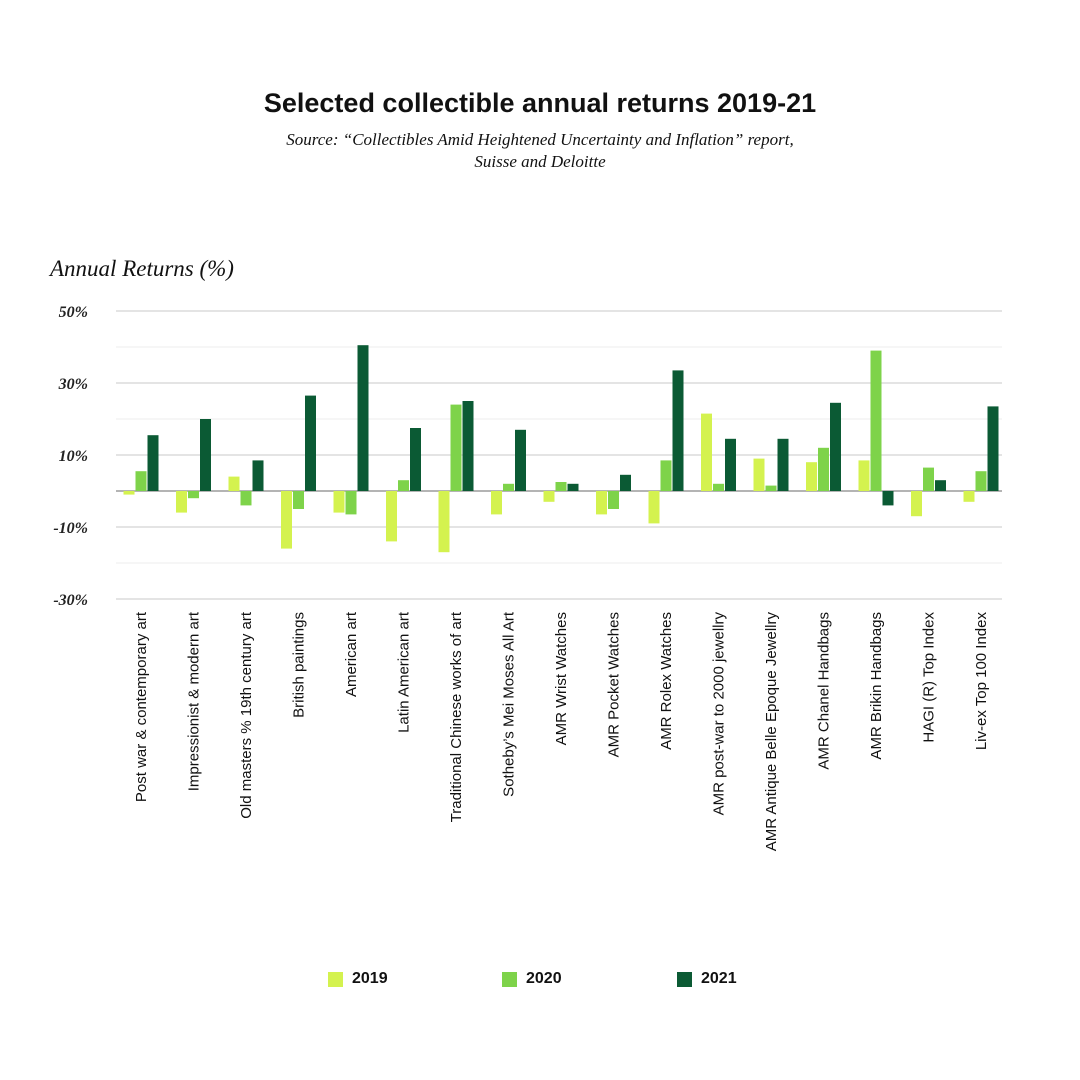 Image resolution: width=1080 pixels, height=1080 pixels. Describe the element at coordinates (73, 384) in the screenshot. I see `y-tick-label: 30%` at that location.